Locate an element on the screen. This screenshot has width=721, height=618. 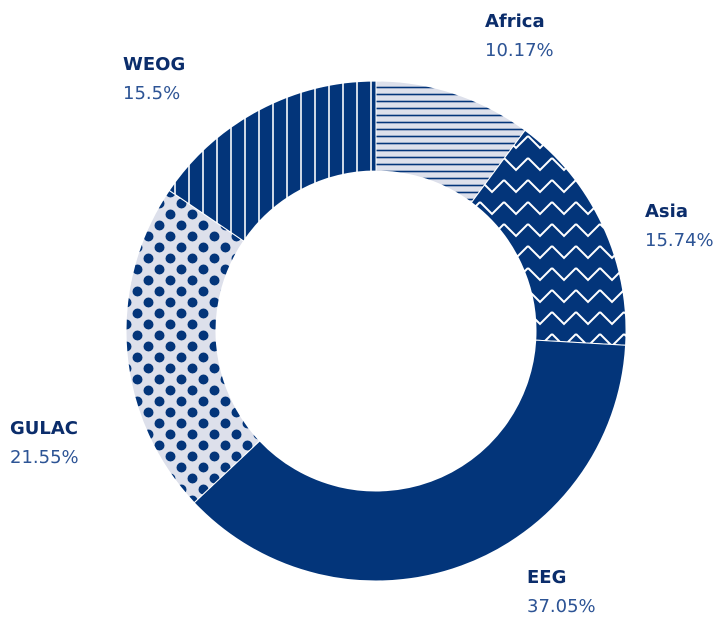
slice-value: 15.5% is located at coordinates (151, 93).